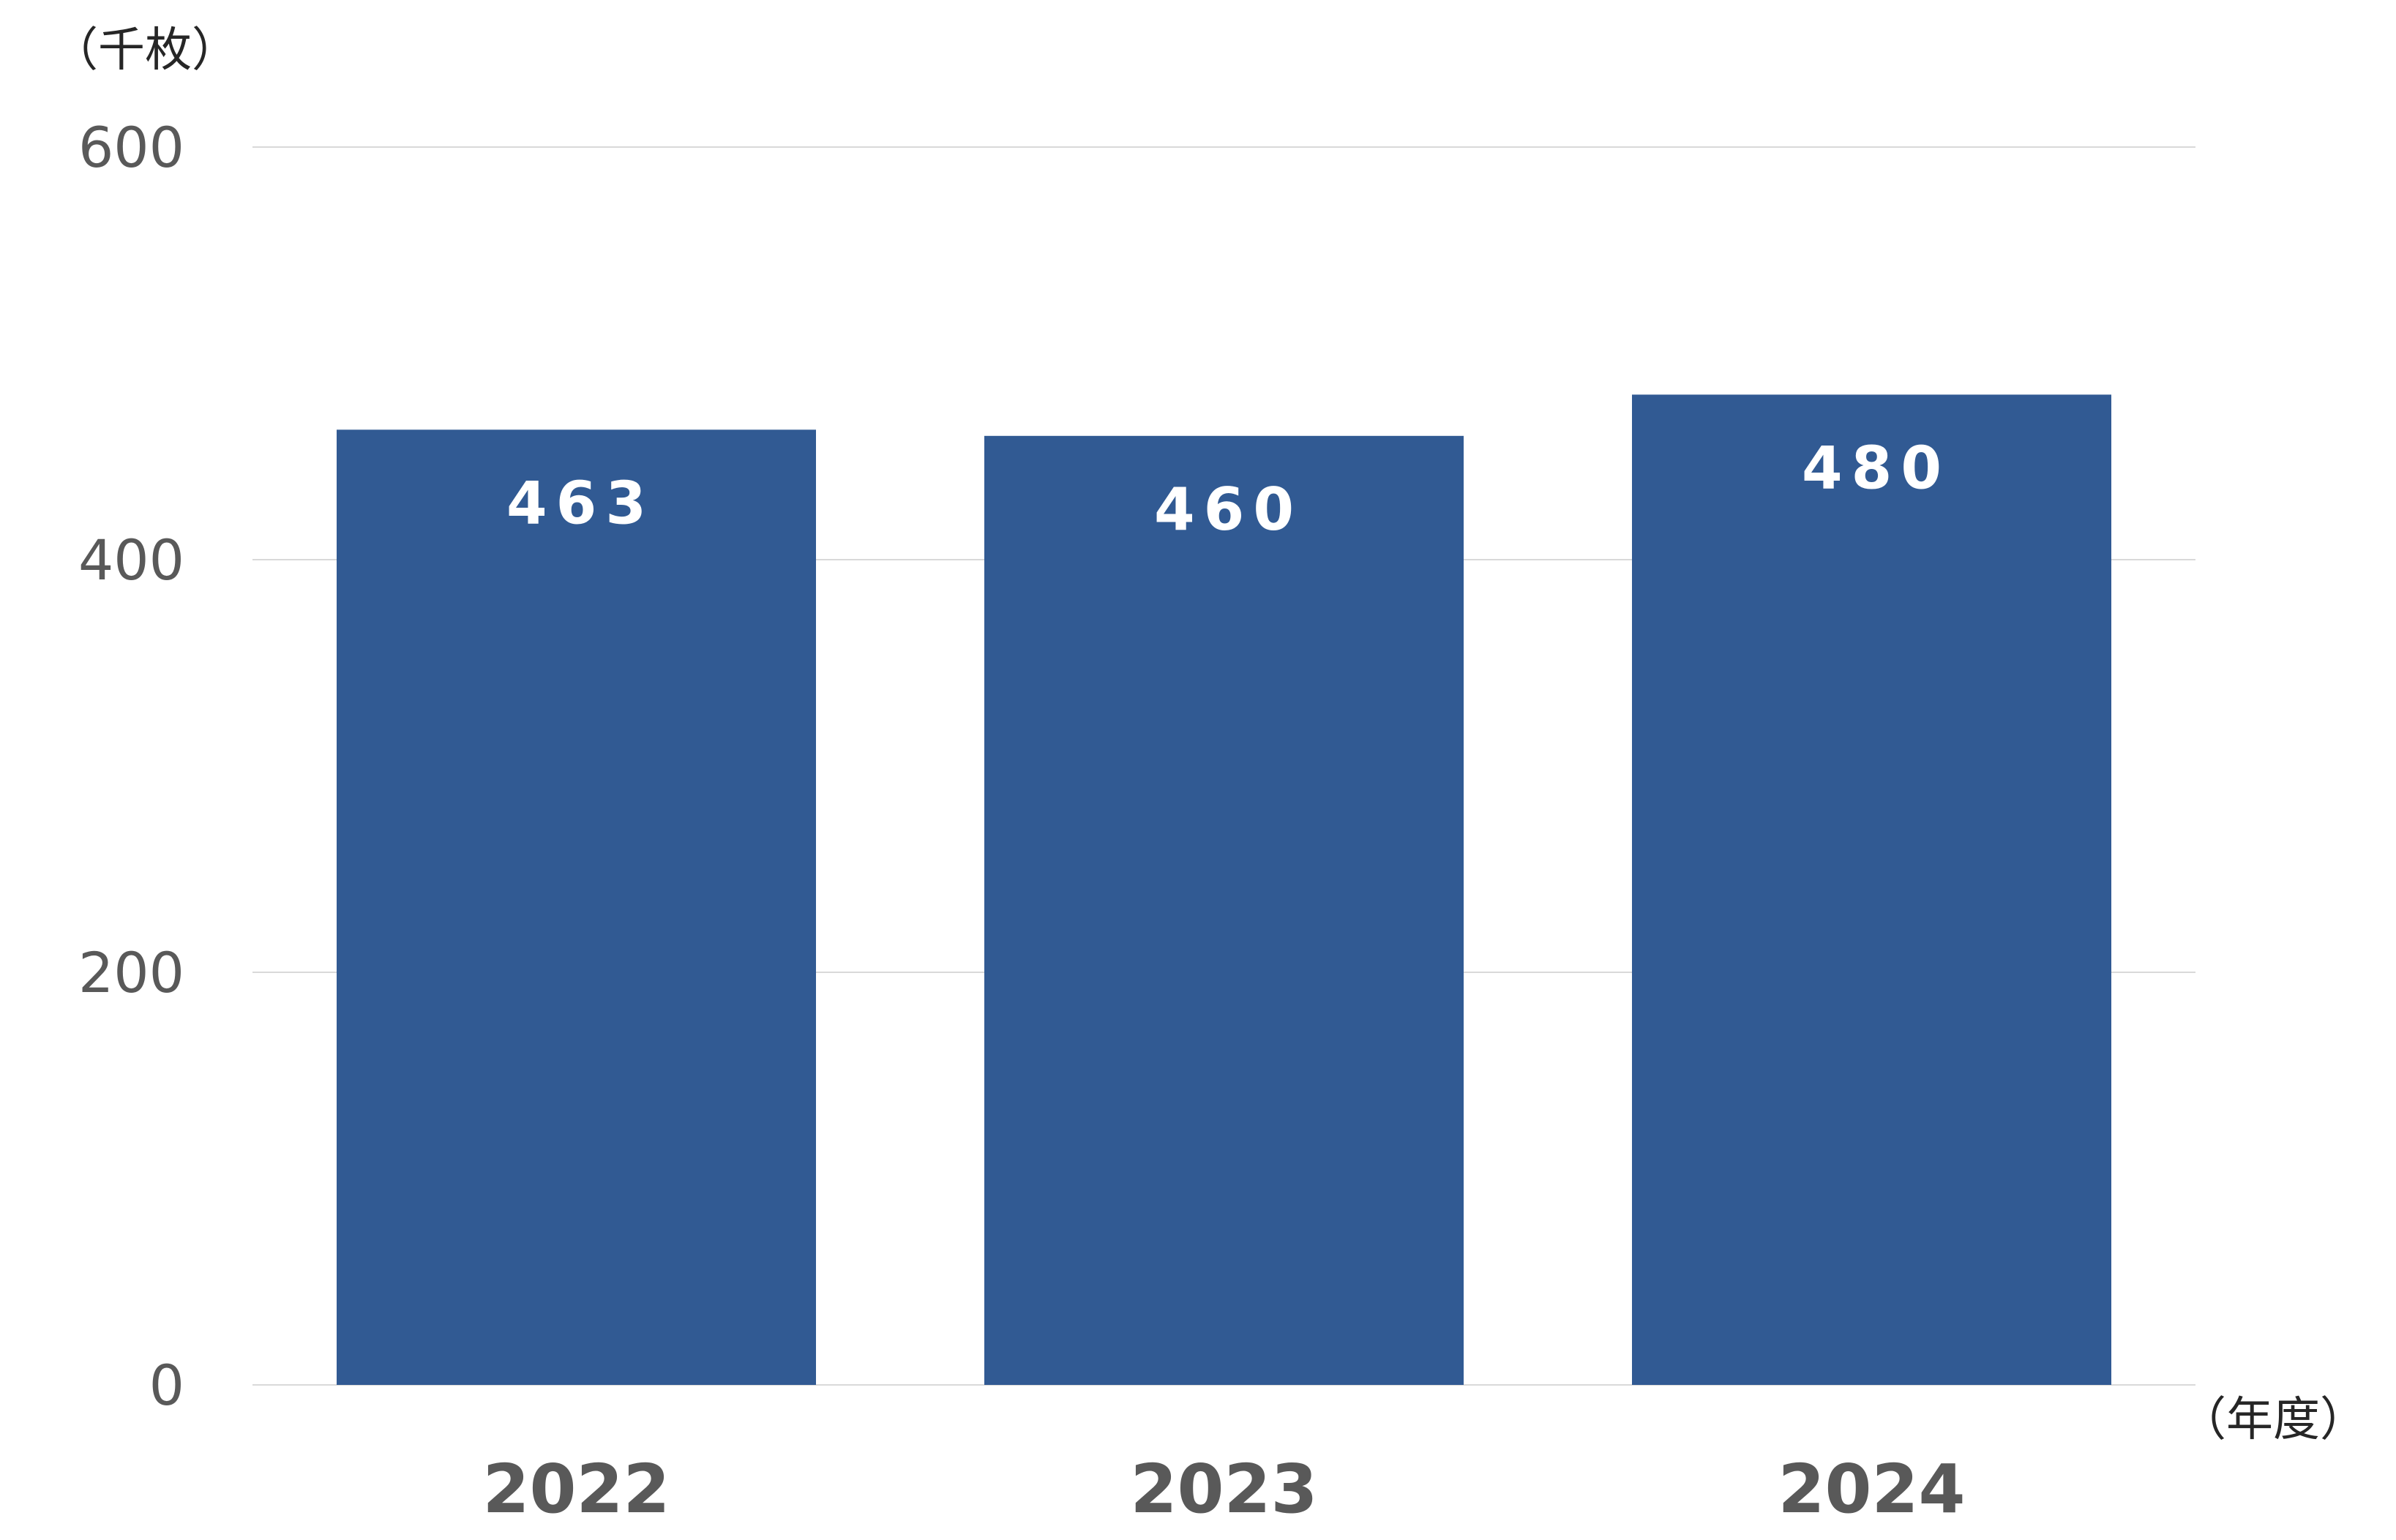  What do you see at coordinates (576, 1489) in the screenshot?
I see `x-tick-label-2022: 2022` at bounding box center [576, 1489].